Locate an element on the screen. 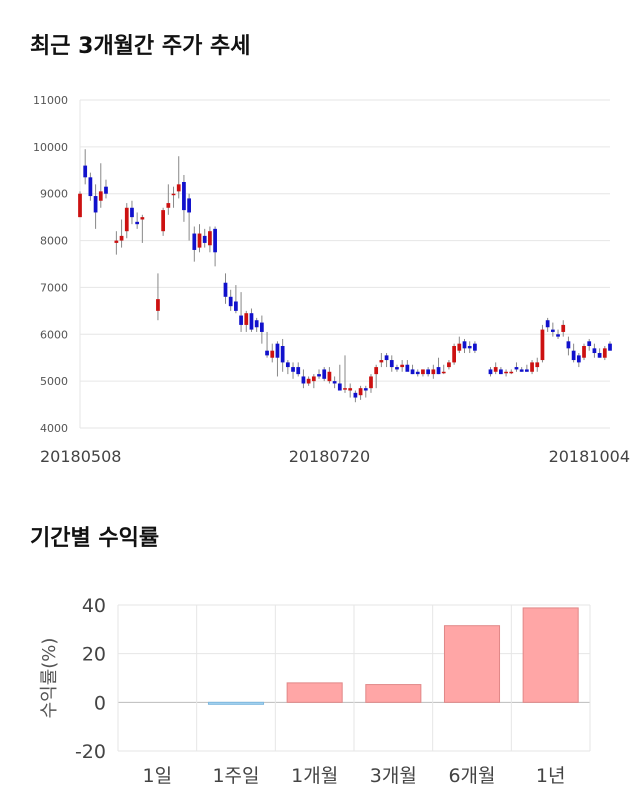  date-tick-label: 20180508 is located at coordinates (80, 456).